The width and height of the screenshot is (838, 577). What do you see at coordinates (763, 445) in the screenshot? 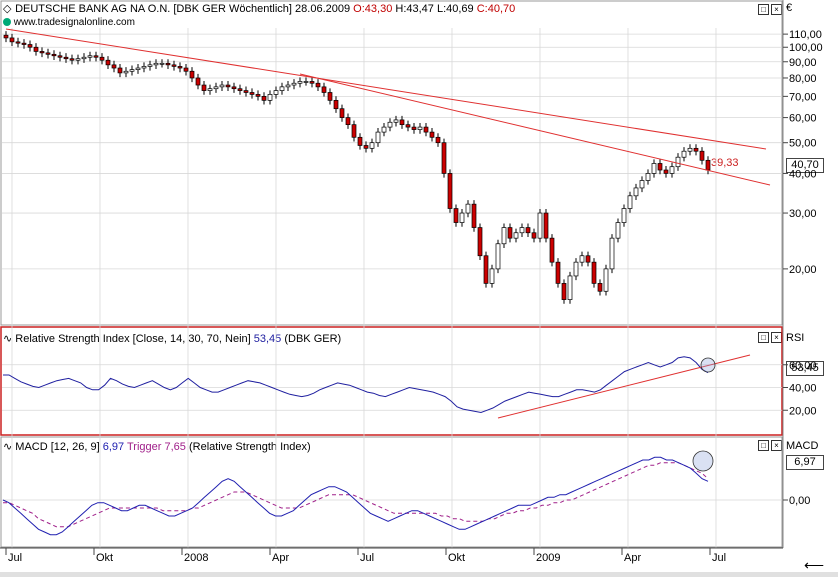
I see `macd-maximize-button: □` at bounding box center [763, 445].